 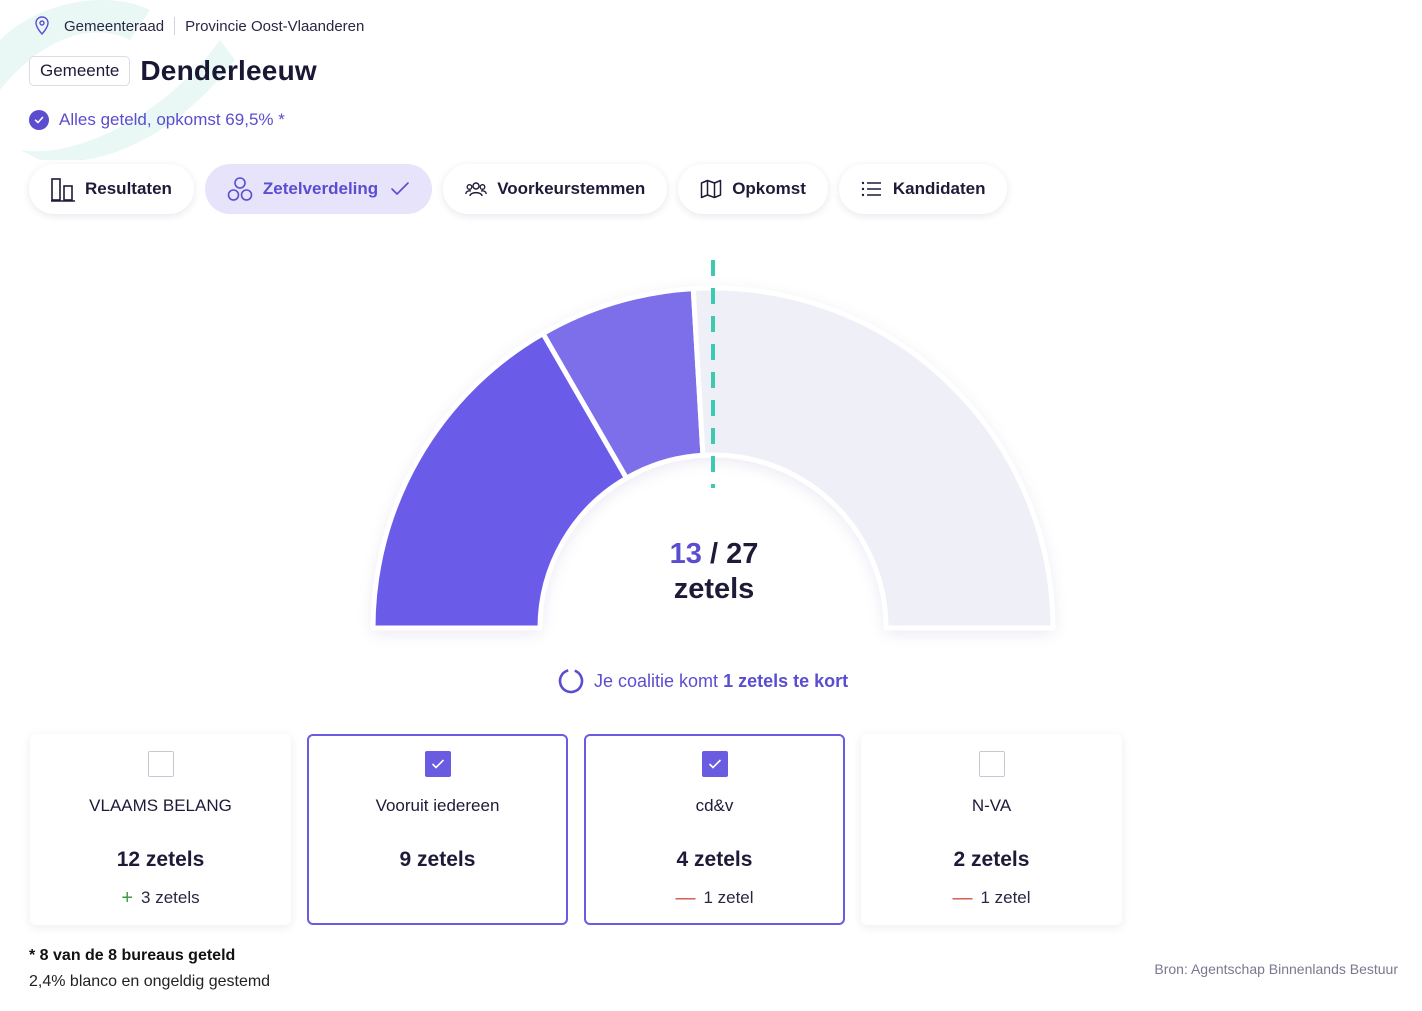 I want to click on party-name: VLAAMS BELANG, so click(x=160, y=805).